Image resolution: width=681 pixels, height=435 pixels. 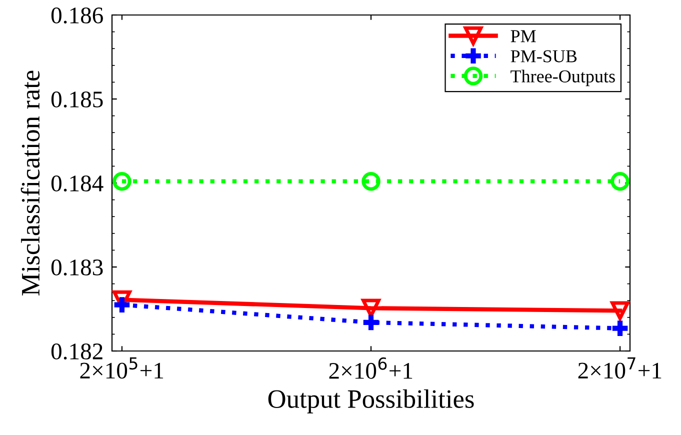 I want to click on x-tick-label: 2×10$^{6}$+1, so click(x=370, y=368).